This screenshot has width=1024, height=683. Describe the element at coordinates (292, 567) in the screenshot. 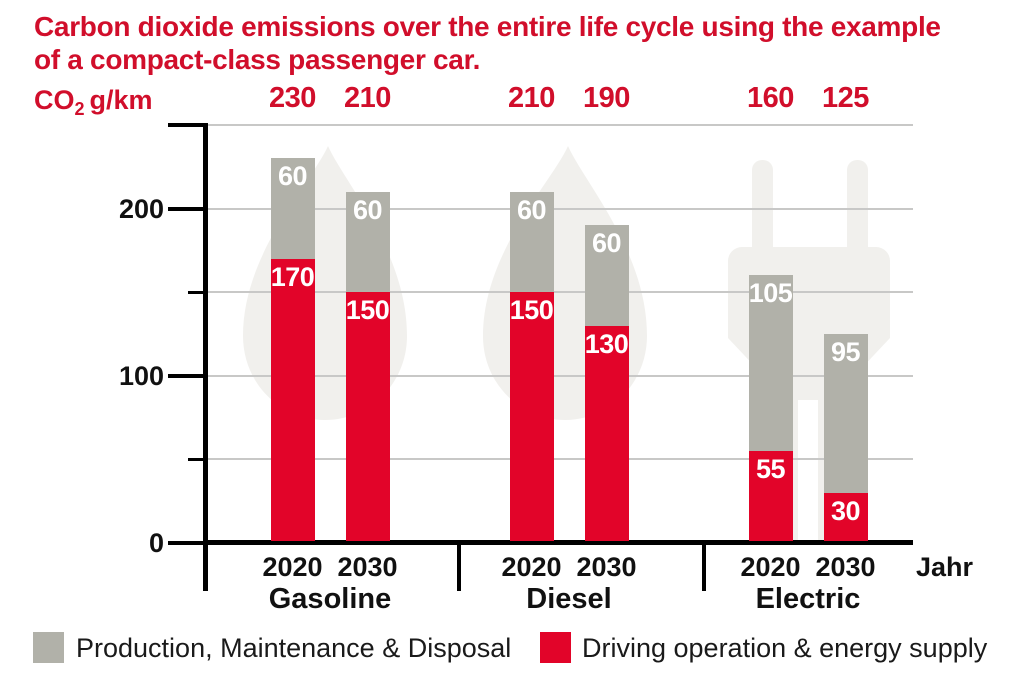

I see `year-label-gasoline-2020: 2020` at that location.